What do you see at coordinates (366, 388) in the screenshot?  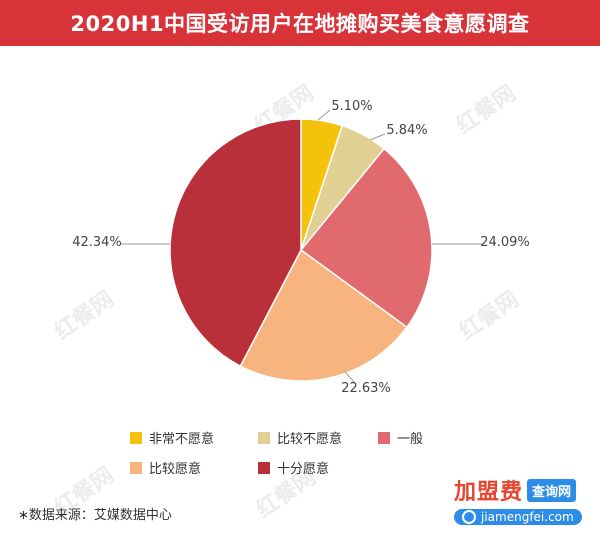 I see `data-label: 22.63%` at bounding box center [366, 388].